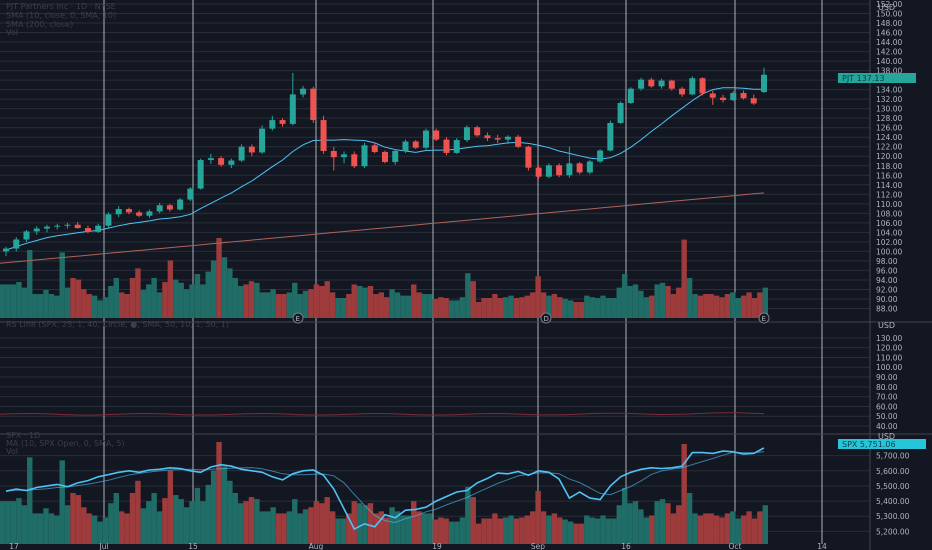 This screenshot has width=932, height=550. What do you see at coordinates (39, 24) in the screenshot?
I see `sma200-legend: SMA (200, close)` at bounding box center [39, 24].